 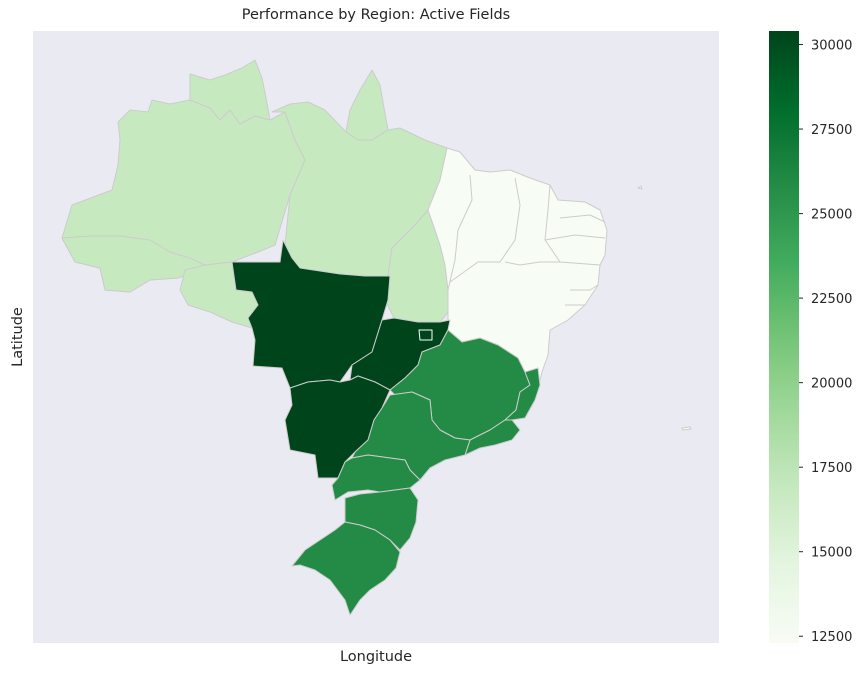 What do you see at coordinates (492, 437) in the screenshot?
I see `region-rio-de-janeiro` at bounding box center [492, 437].